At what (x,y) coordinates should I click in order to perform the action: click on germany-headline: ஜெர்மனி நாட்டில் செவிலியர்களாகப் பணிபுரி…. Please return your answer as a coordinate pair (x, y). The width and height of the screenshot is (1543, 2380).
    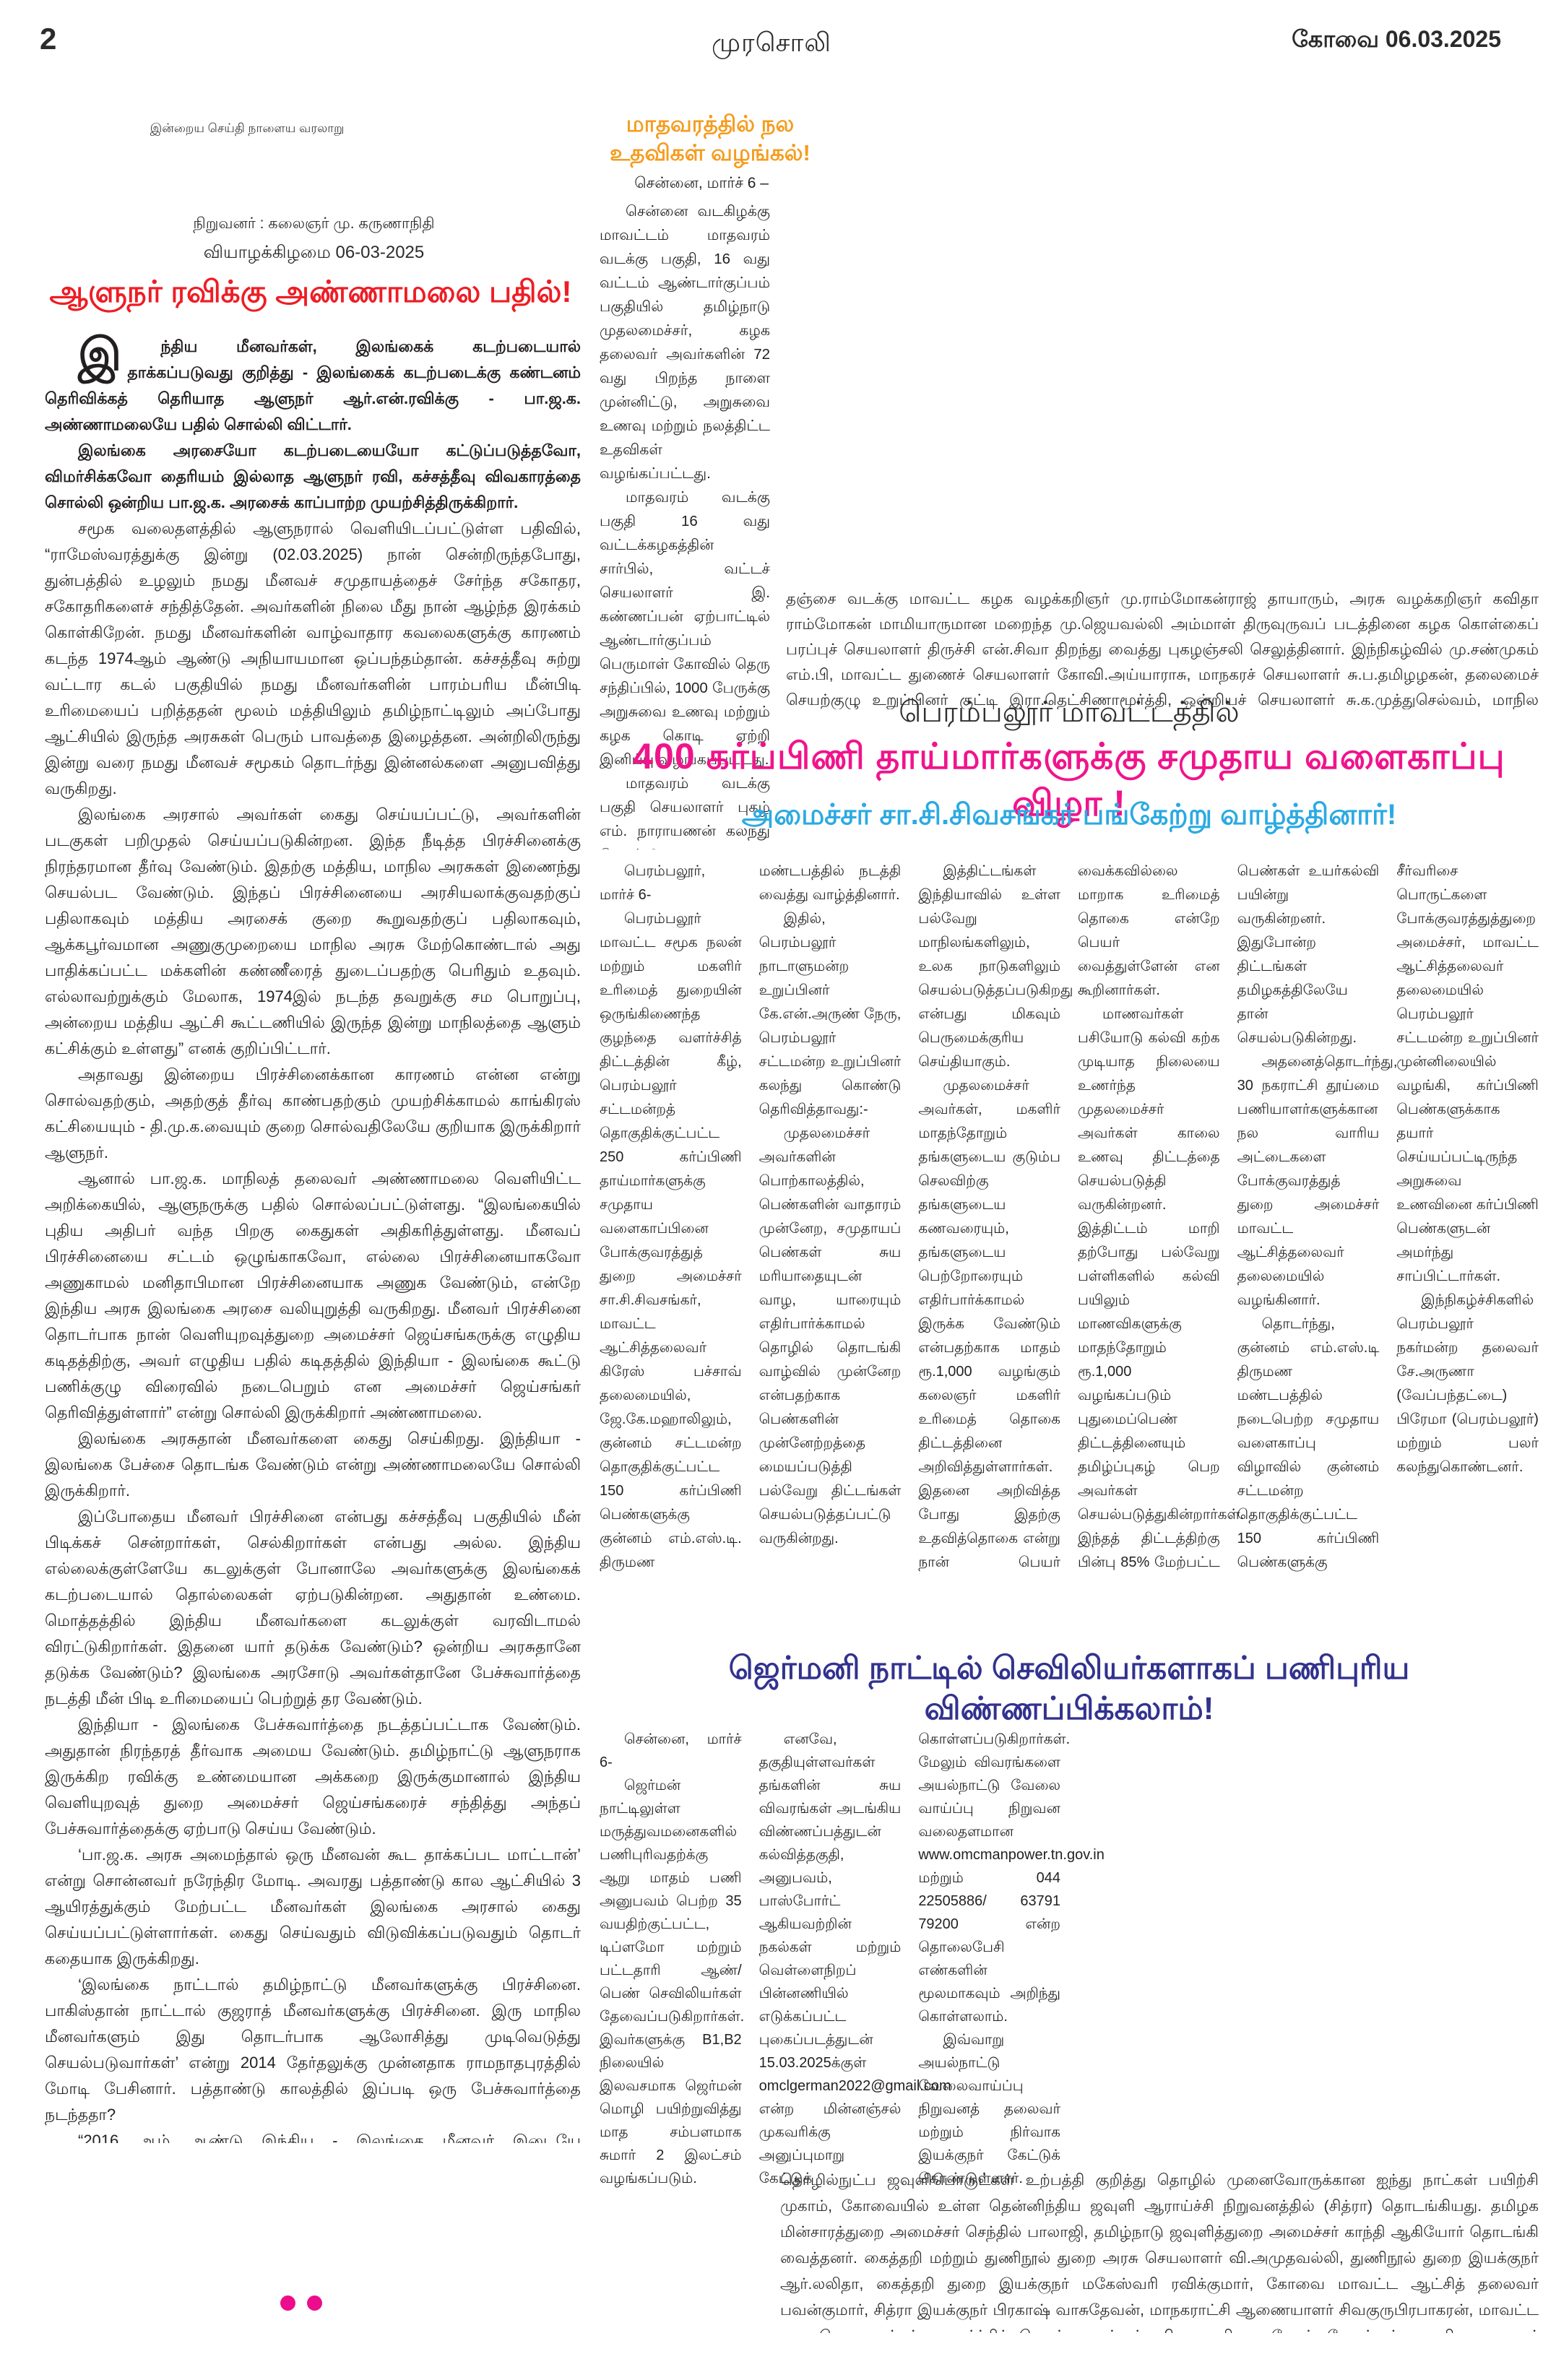
    Looking at the image, I should click on (1069, 1688).